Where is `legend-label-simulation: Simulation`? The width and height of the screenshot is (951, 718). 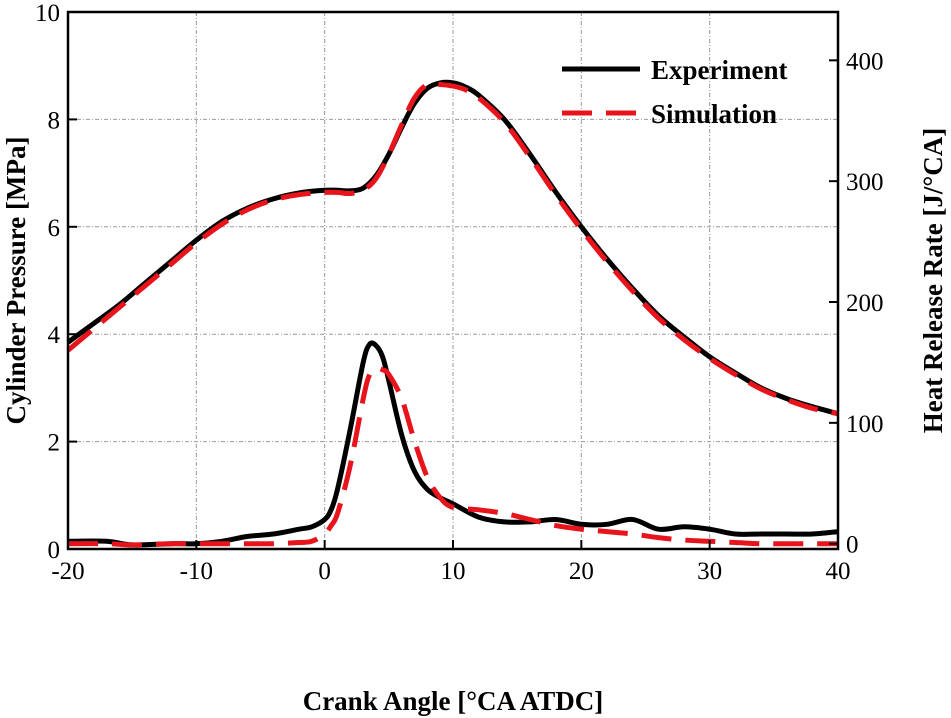 legend-label-simulation: Simulation is located at coordinates (714, 114).